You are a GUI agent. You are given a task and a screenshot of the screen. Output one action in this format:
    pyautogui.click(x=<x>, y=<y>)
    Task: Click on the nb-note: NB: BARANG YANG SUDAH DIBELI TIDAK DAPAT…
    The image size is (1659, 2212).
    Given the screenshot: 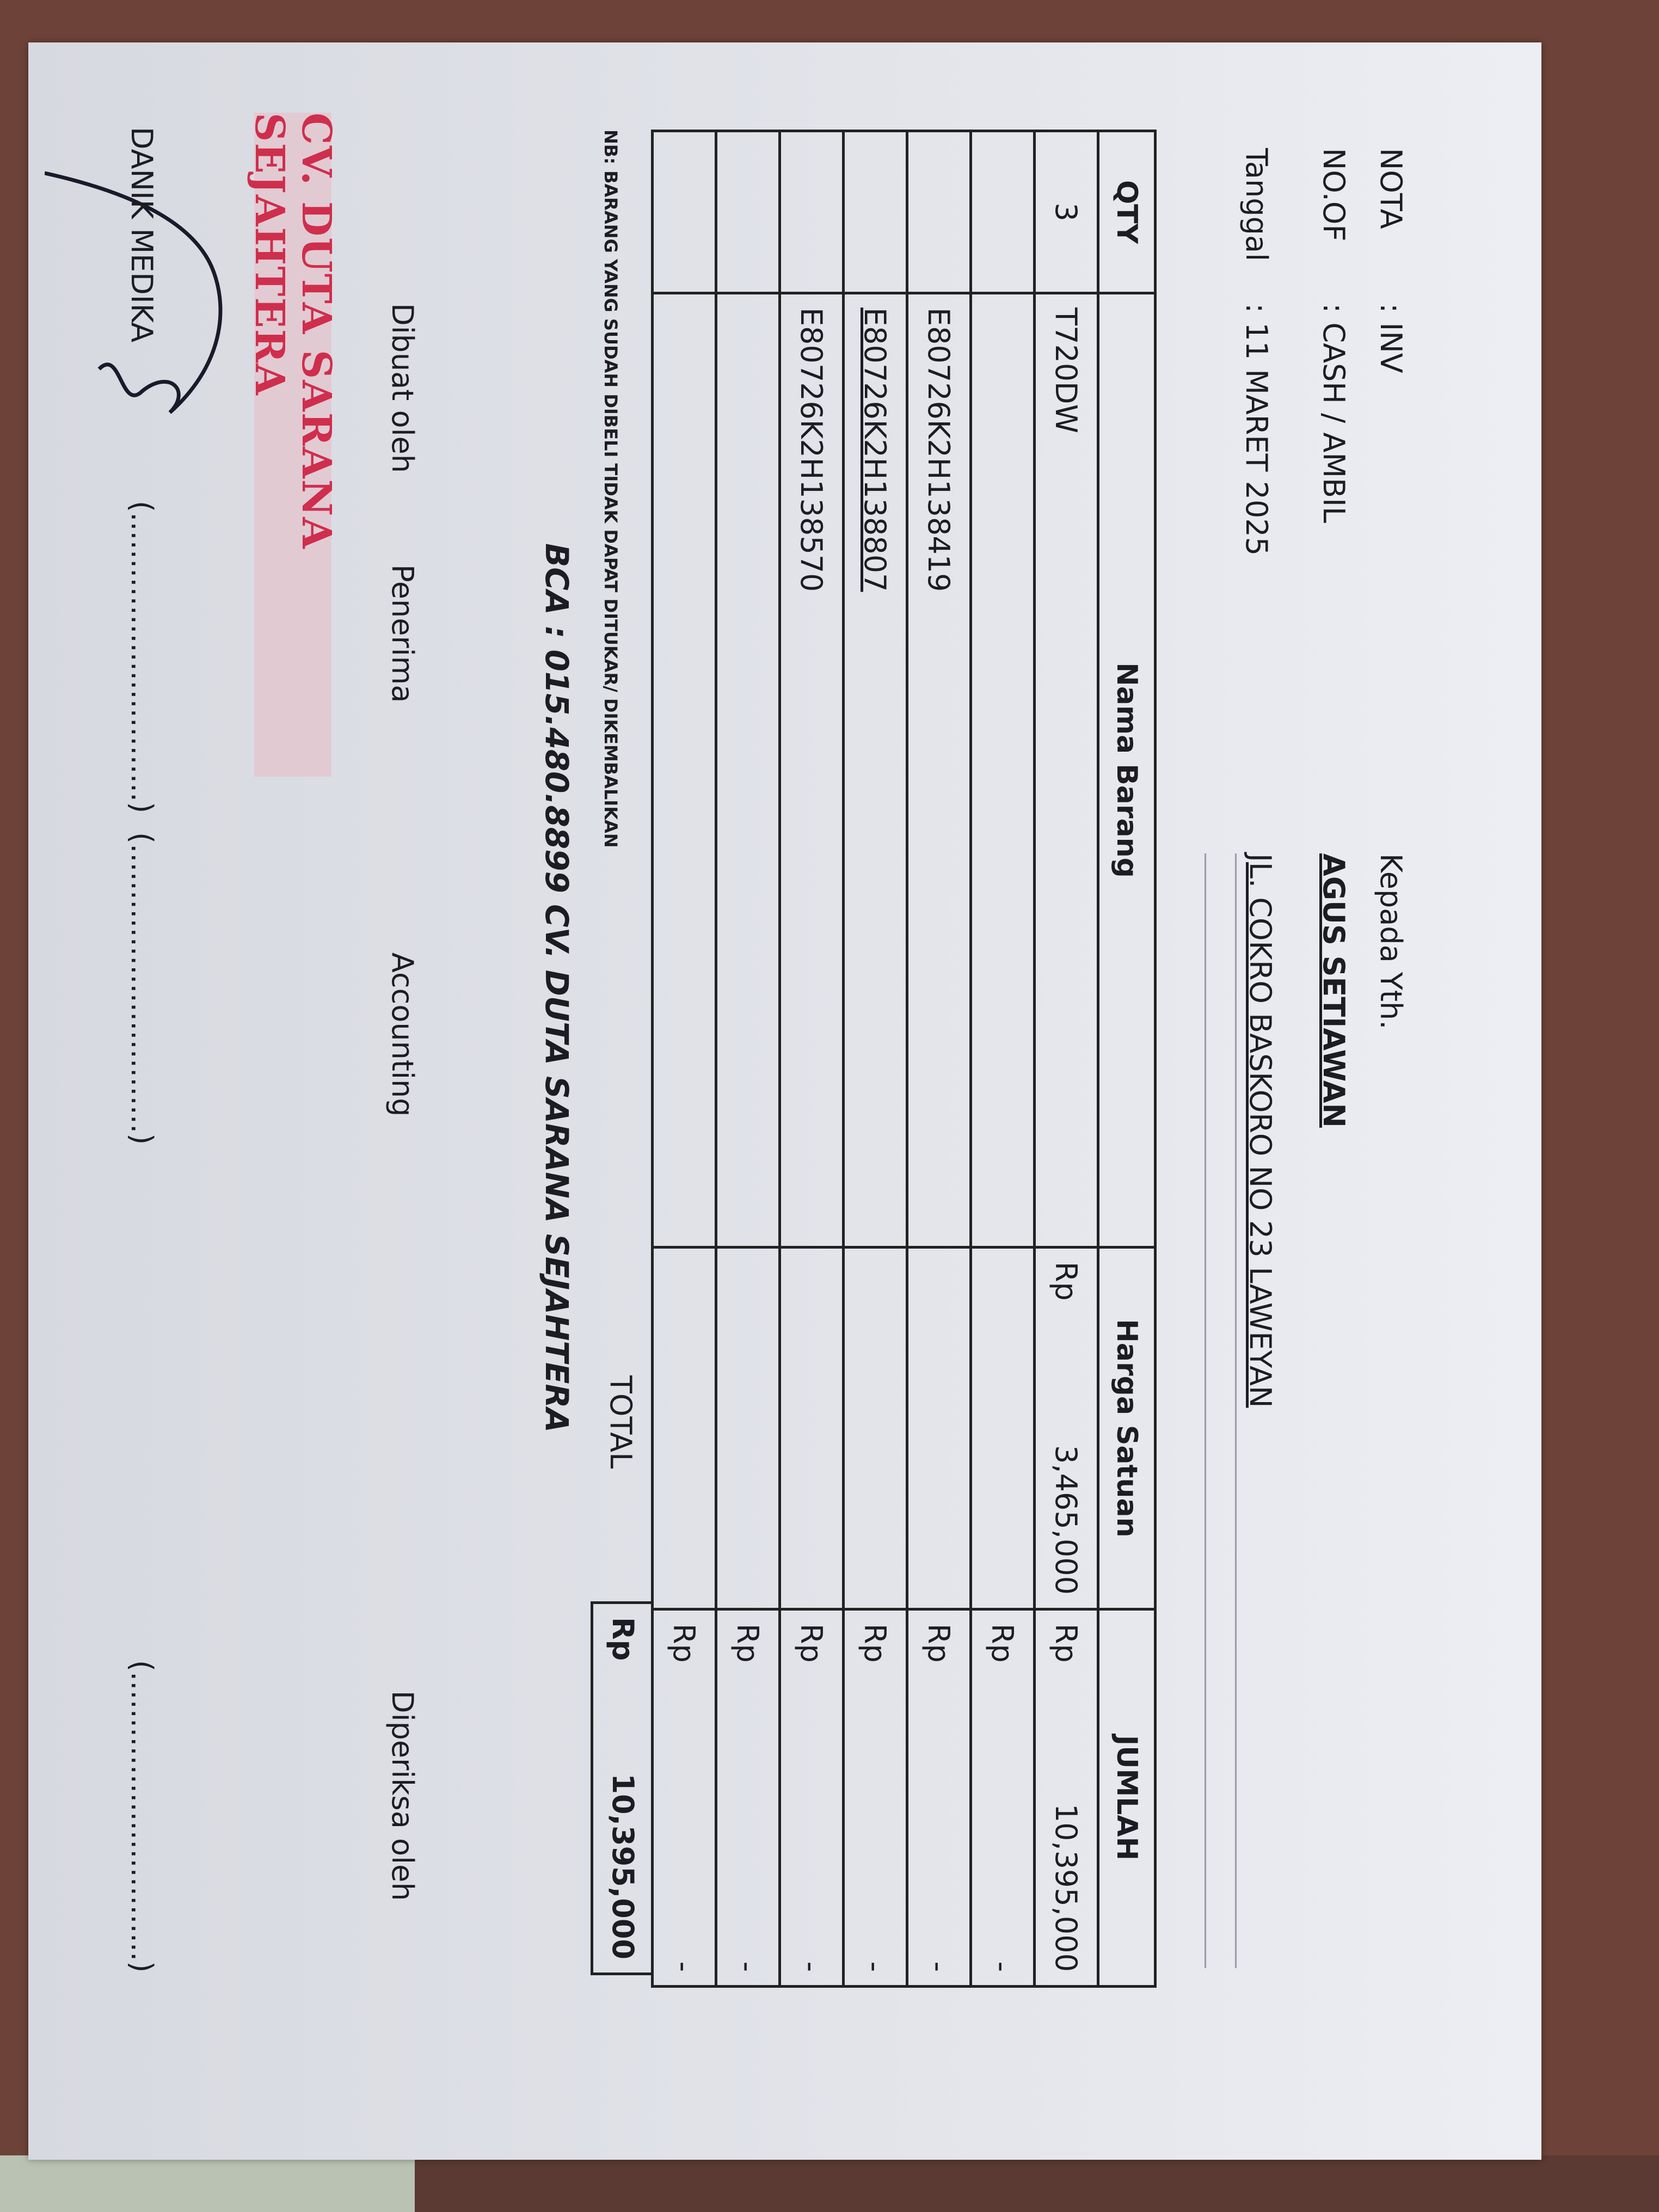 What is the action you would take?
    pyautogui.click(x=610, y=489)
    